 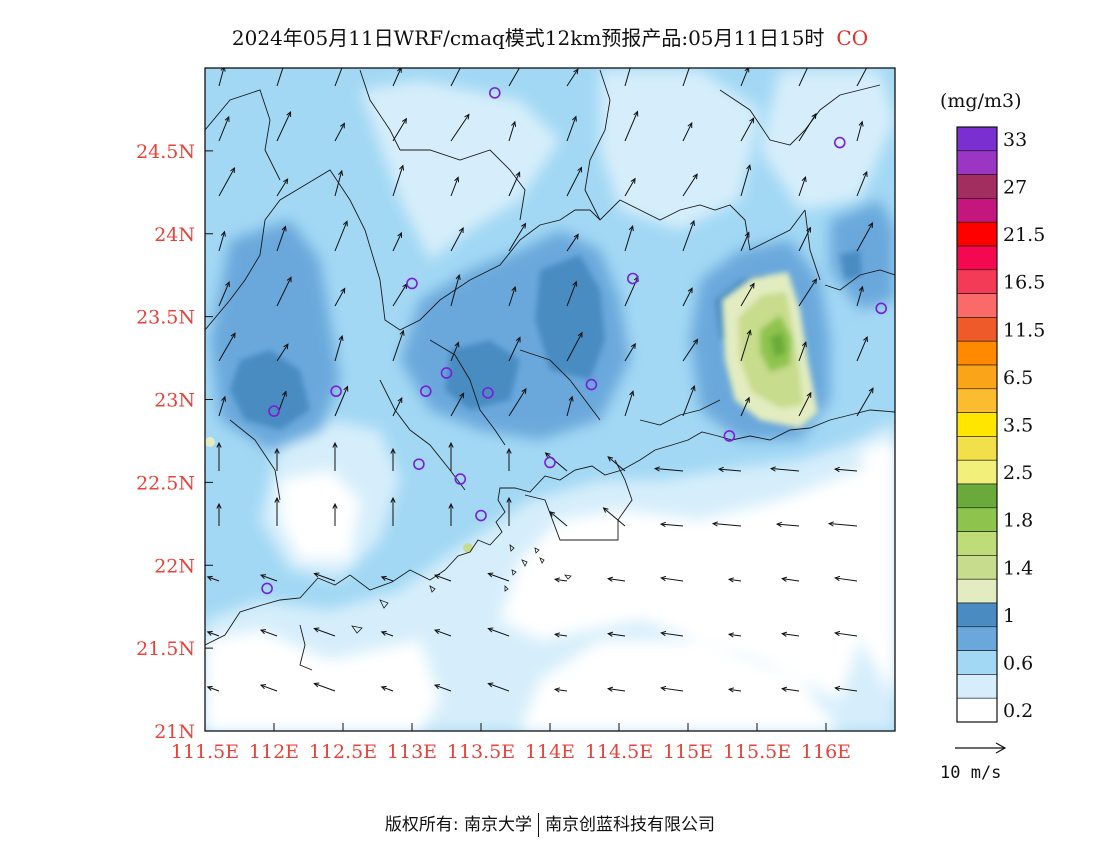 I want to click on title-text: 2024年05月11日WRF/cmaq模式12km预报产品:05月11日15时, so click(x=528, y=38).